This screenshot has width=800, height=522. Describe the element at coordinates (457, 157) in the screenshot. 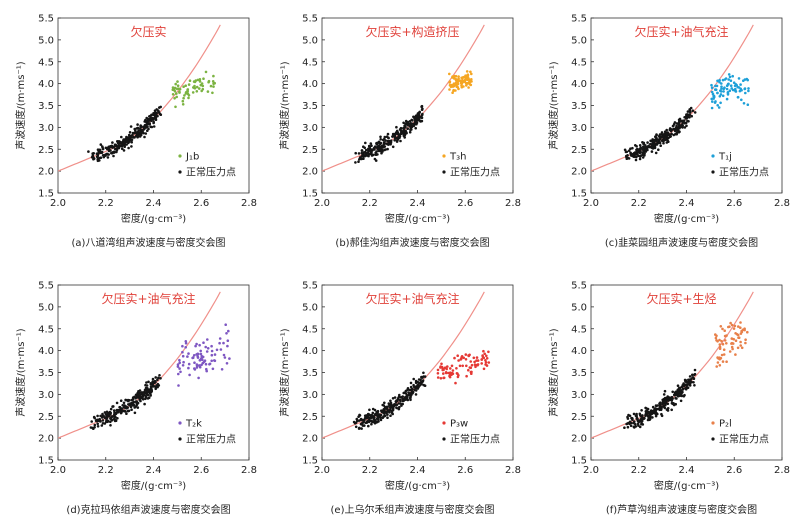

I see `legend-label-series: T₃h` at that location.